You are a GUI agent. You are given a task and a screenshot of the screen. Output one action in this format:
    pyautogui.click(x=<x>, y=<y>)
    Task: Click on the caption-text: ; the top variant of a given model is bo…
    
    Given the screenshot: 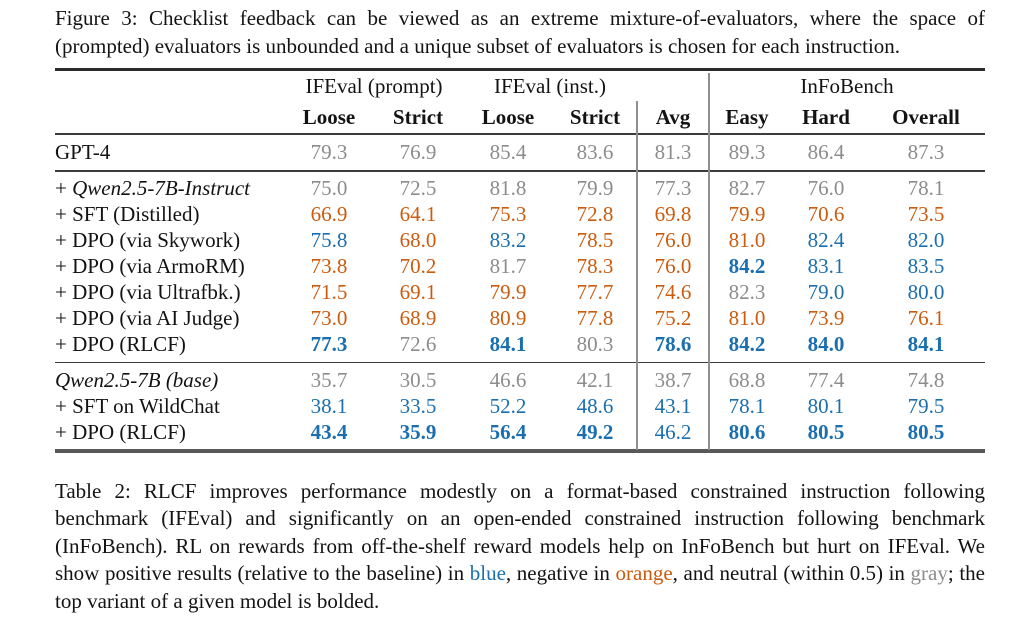 What is the action you would take?
    pyautogui.click(x=520, y=587)
    